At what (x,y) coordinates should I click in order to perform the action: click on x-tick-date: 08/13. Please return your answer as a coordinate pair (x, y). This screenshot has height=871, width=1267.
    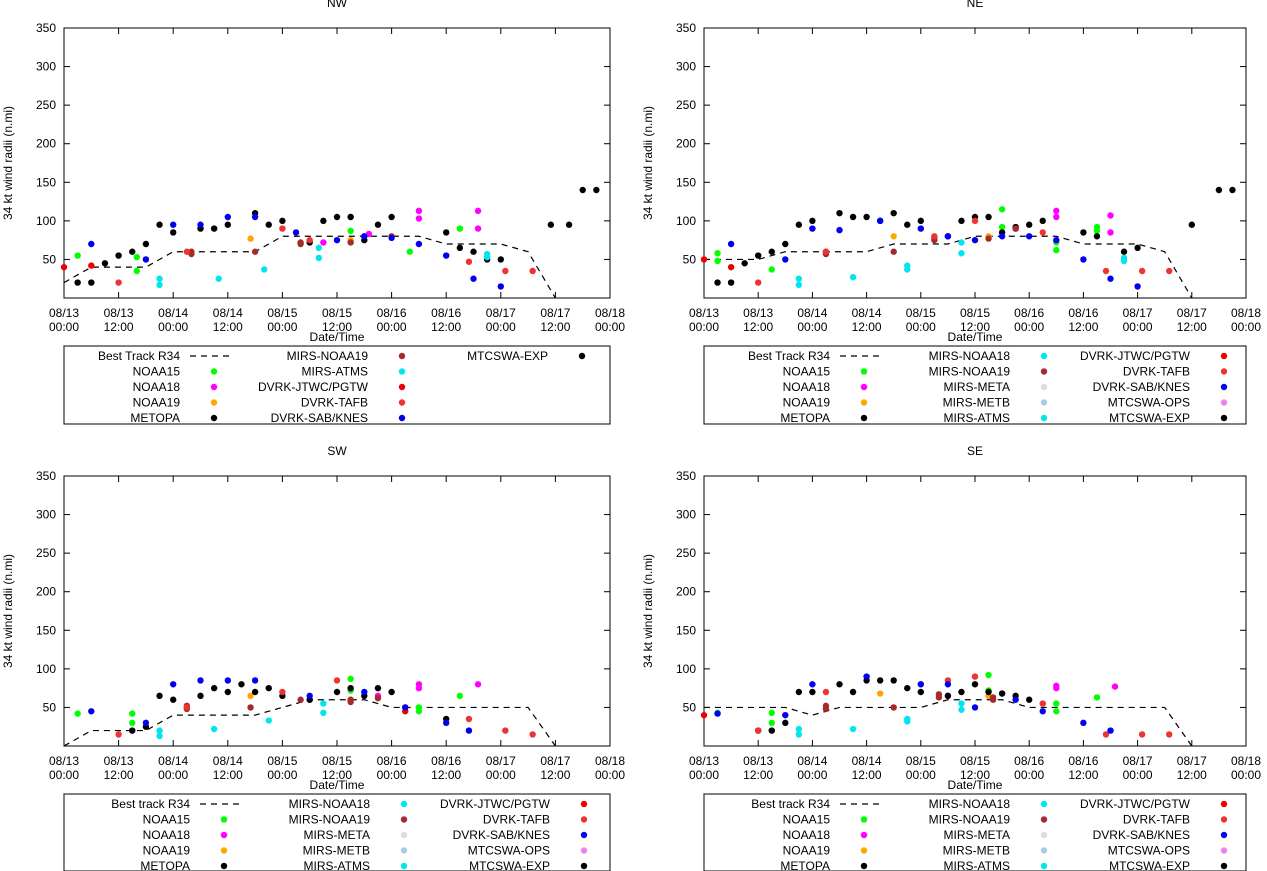
    Looking at the image, I should click on (704, 761).